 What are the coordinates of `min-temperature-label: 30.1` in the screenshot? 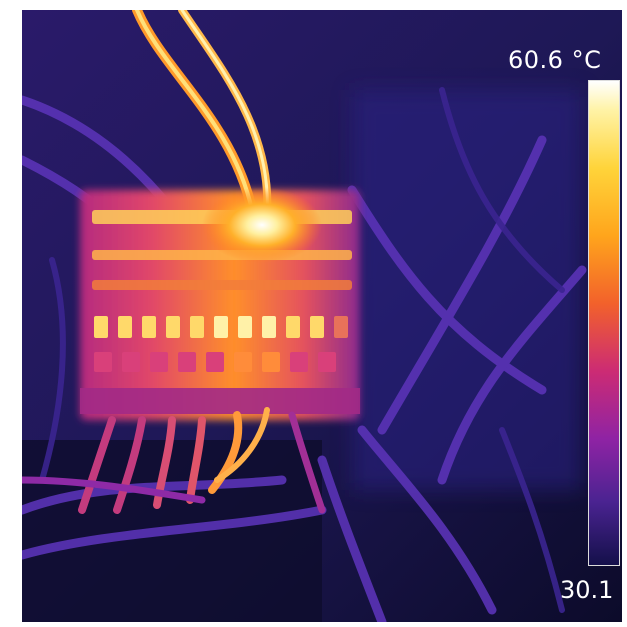 It's located at (587, 590).